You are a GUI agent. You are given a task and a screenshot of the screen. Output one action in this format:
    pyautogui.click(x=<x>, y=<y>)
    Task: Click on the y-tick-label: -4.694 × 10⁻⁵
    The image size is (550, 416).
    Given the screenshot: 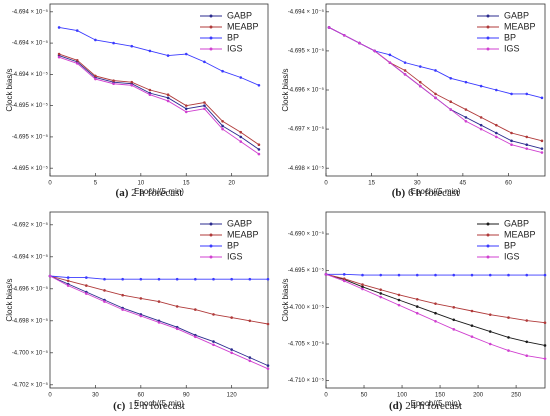 What is the action you would take?
    pyautogui.click(x=30, y=11)
    